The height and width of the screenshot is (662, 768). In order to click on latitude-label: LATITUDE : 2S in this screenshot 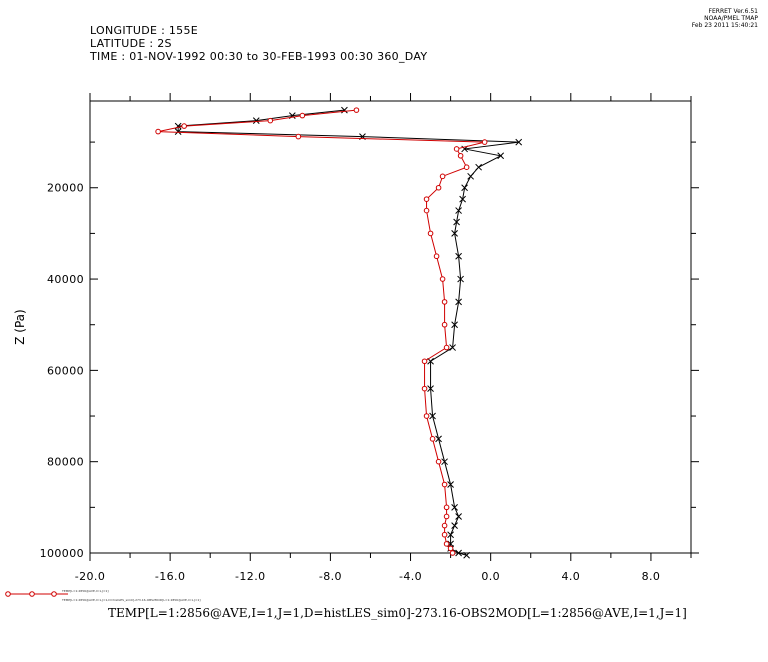, I will do `click(131, 43)`.